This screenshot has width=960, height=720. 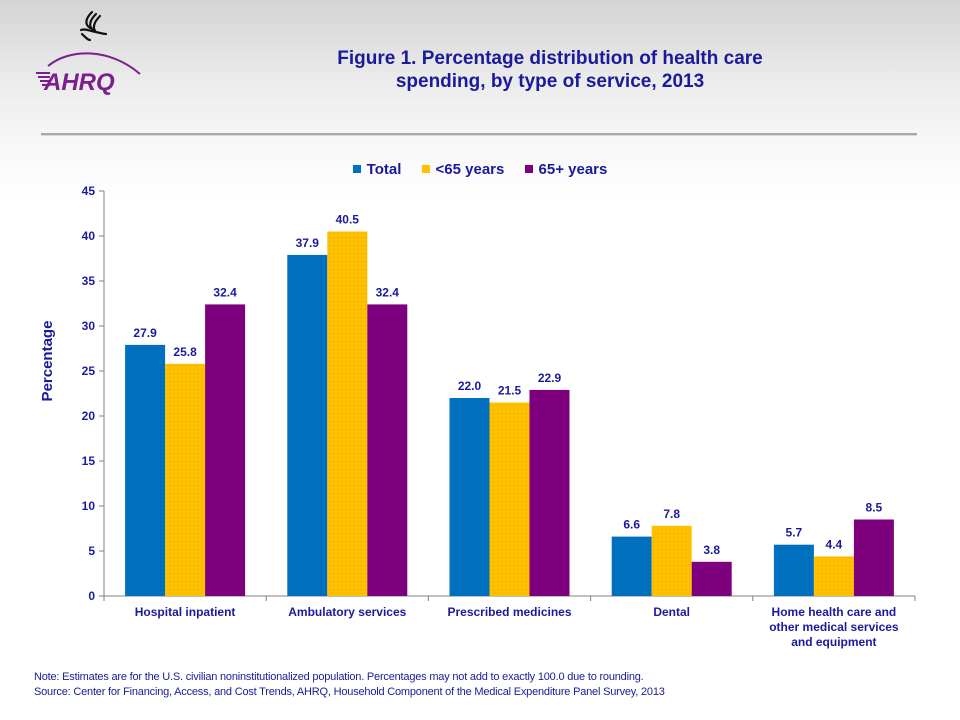 I want to click on y-tick-label: 10, so click(x=89, y=506).